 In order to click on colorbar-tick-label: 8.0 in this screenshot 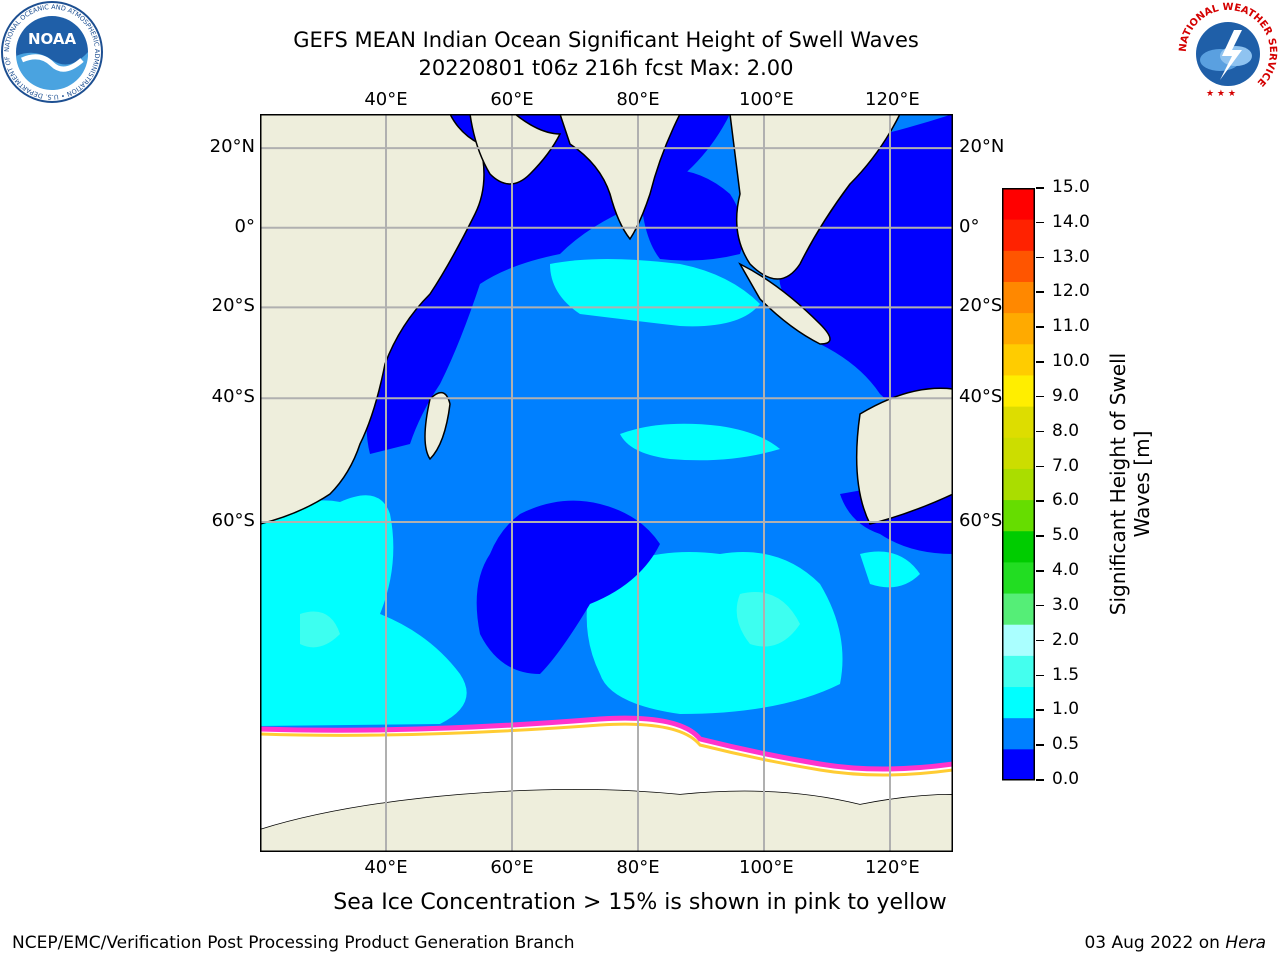, I will do `click(1066, 430)`.